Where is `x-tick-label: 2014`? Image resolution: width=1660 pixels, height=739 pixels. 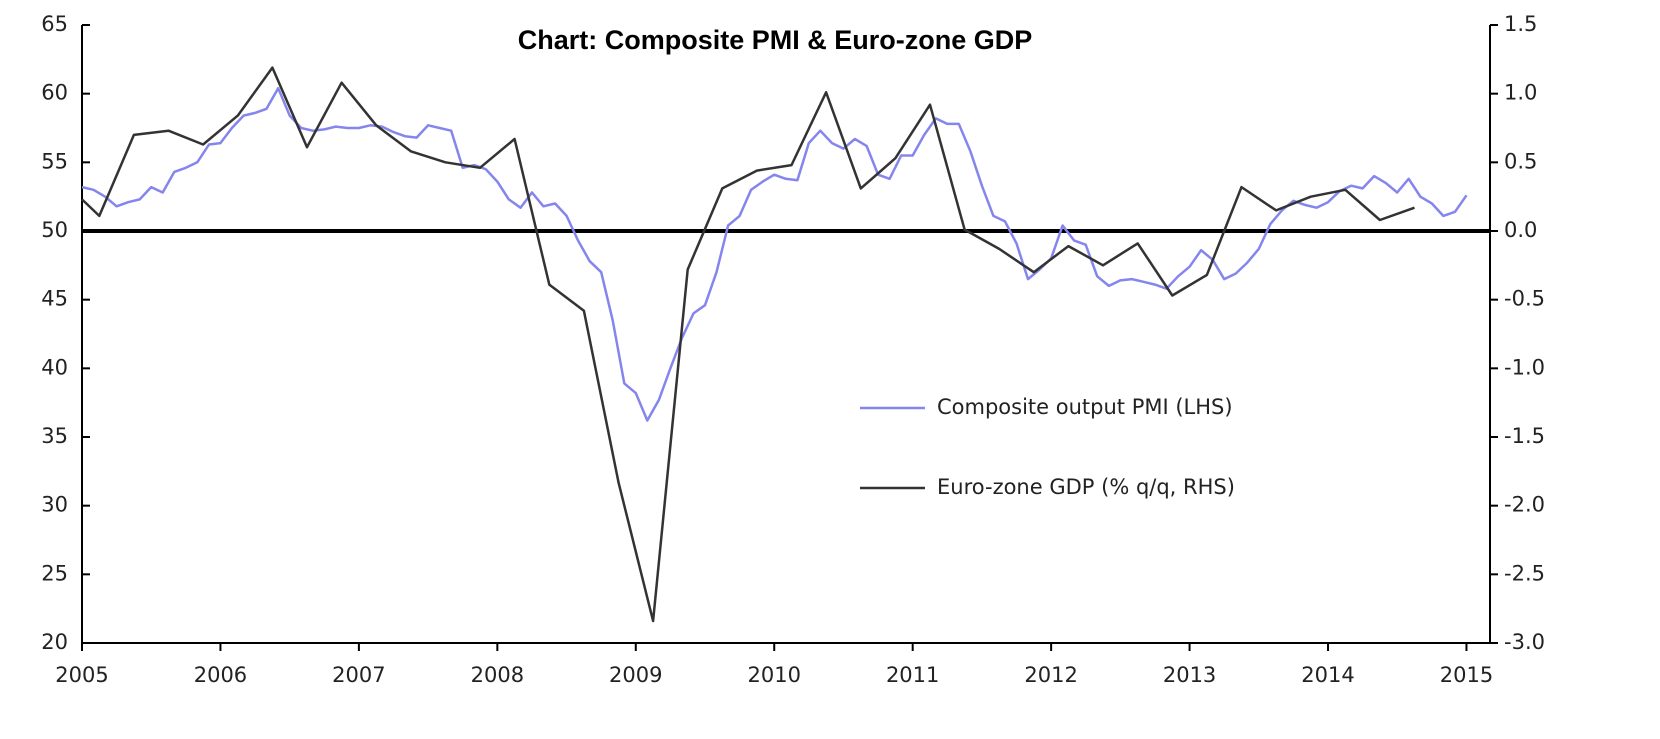 x-tick-label: 2014 is located at coordinates (1327, 675).